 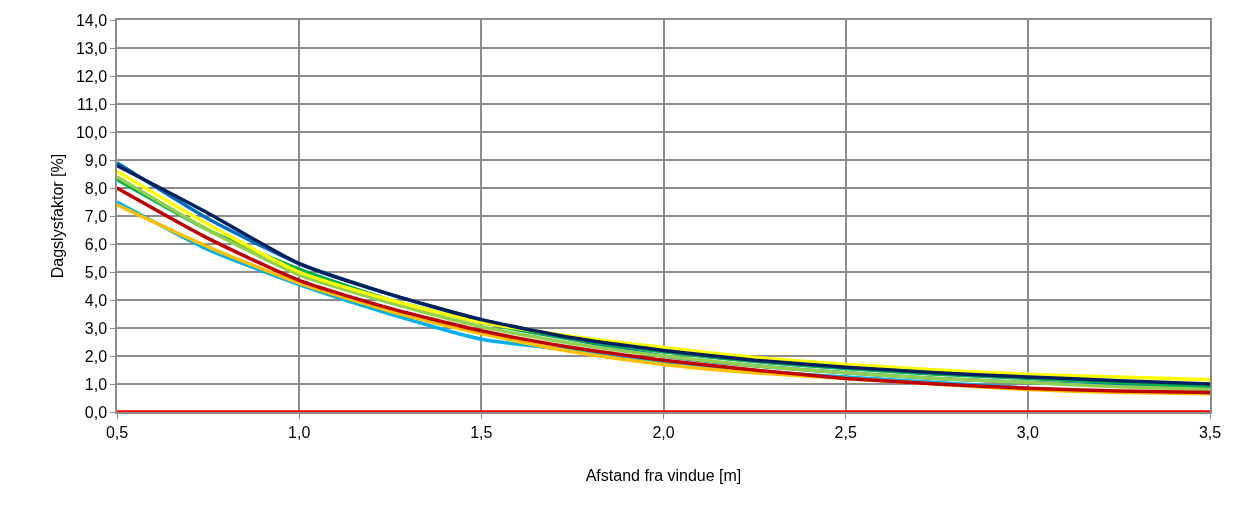 What do you see at coordinates (96, 412) in the screenshot?
I see `y-tick-label: 0,0` at bounding box center [96, 412].